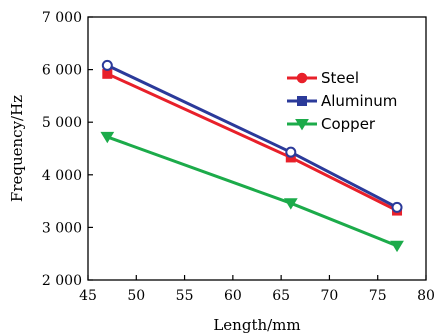 The image size is (439, 336). I want to click on legend-marker-steel, so click(302, 78).